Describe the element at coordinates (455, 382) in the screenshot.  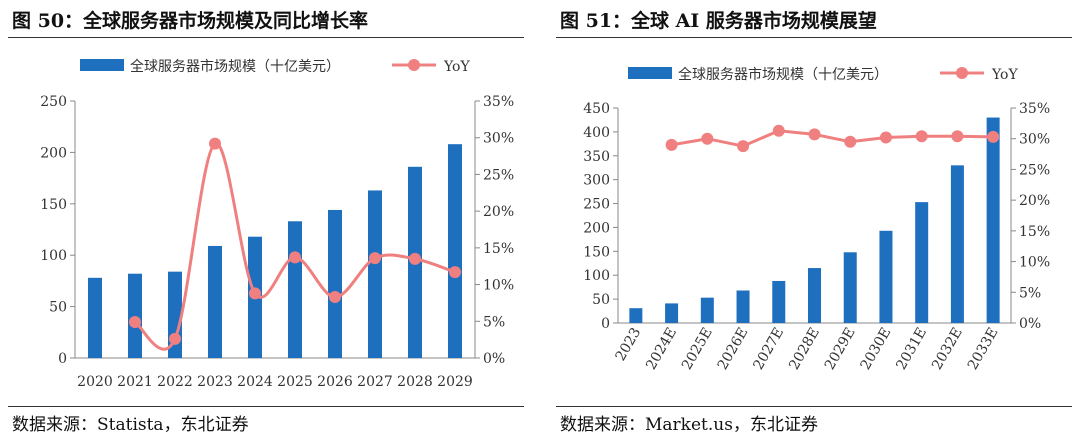
I see `x-tick-label: 2029` at that location.